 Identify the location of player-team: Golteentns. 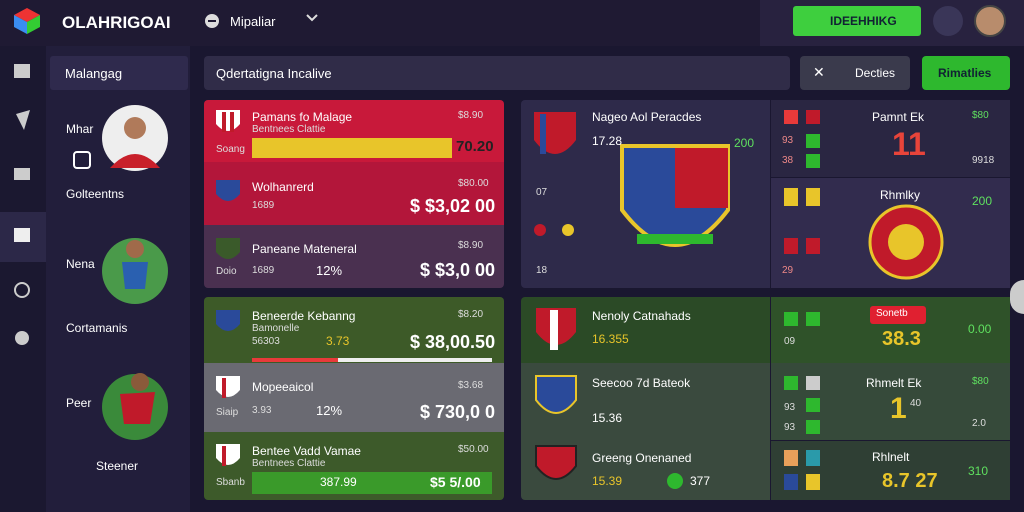
(95, 194).